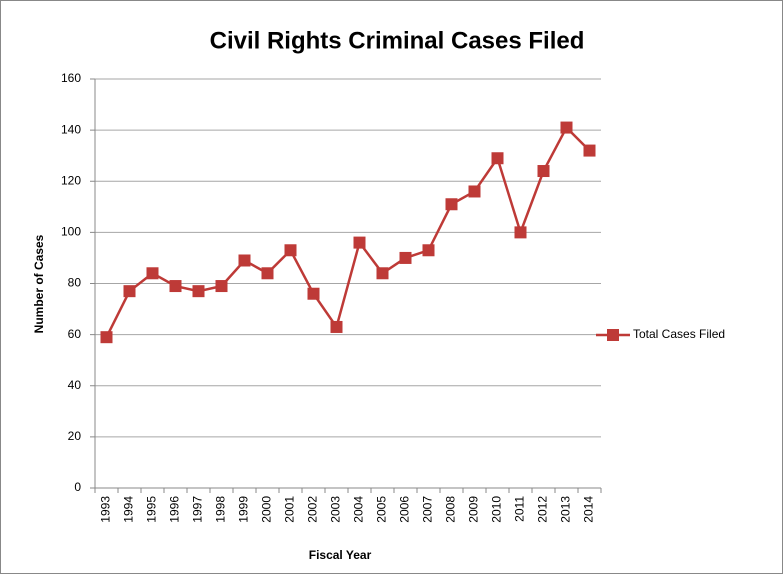 The image size is (783, 574). What do you see at coordinates (71, 129) in the screenshot?
I see `y-tick-label: 140` at bounding box center [71, 129].